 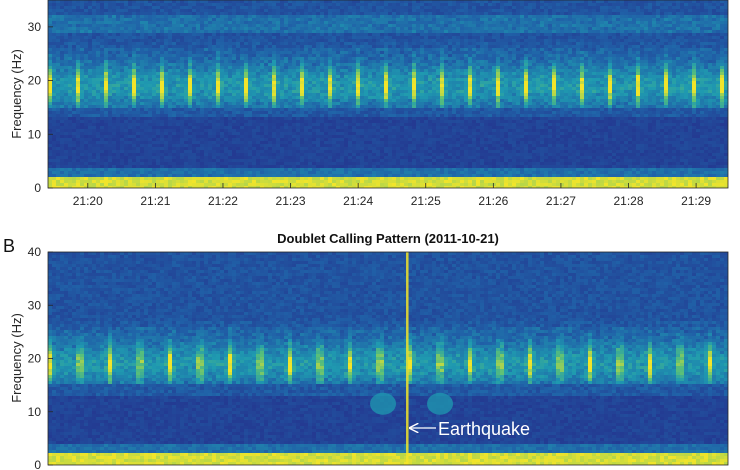 What do you see at coordinates (358, 201) in the screenshot?
I see `x-tick-label: 21:24` at bounding box center [358, 201].